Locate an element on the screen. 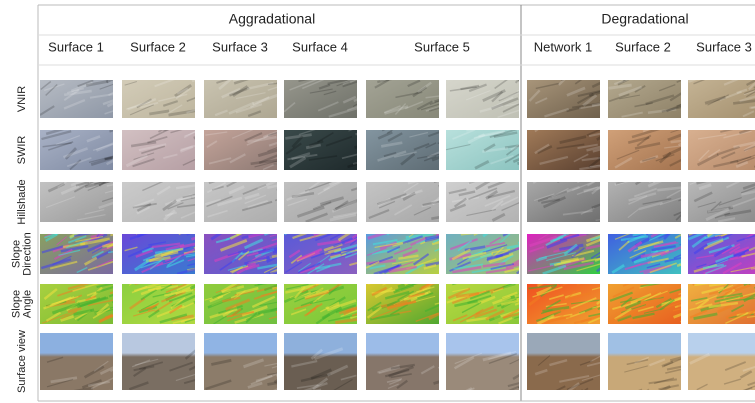 The image size is (755, 403). column-label: Surface 3 is located at coordinates (724, 46).